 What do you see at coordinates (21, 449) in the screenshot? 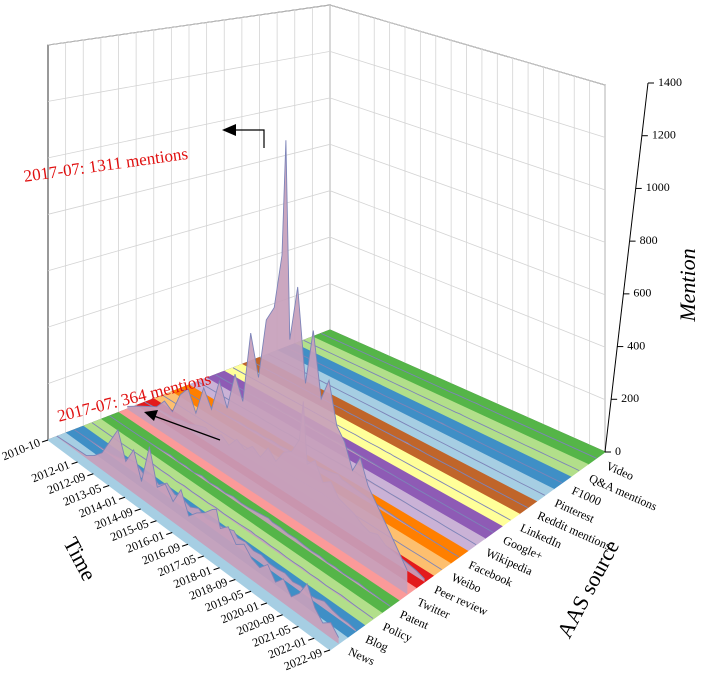
I see `x-tick-label: 2010-10` at bounding box center [21, 449].